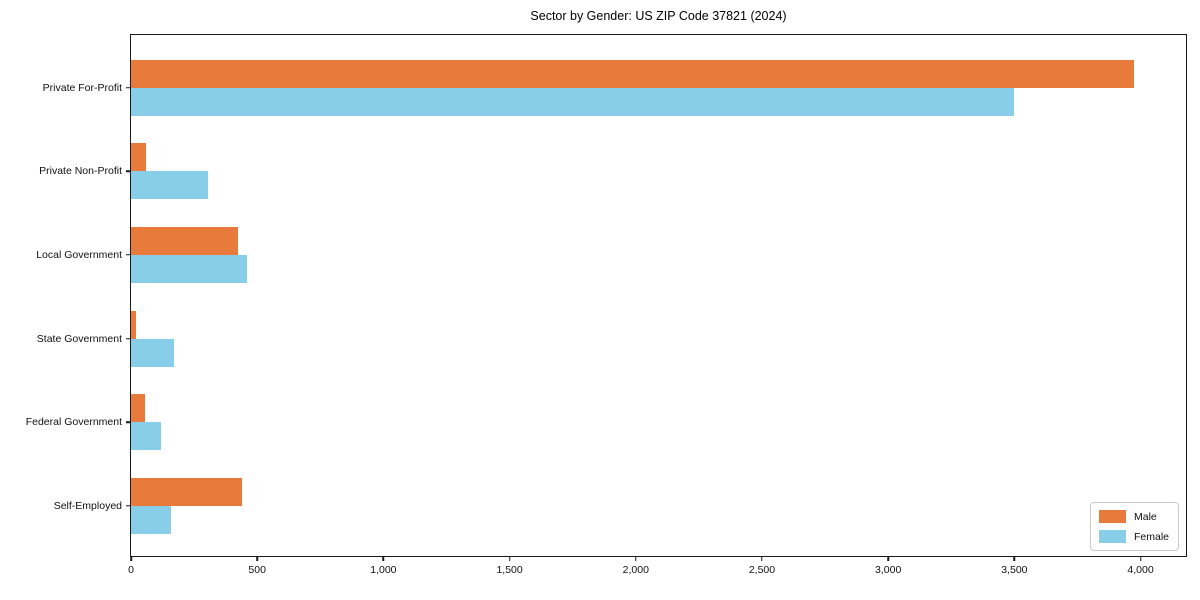 Image resolution: width=1200 pixels, height=600 pixels. Describe the element at coordinates (888, 570) in the screenshot. I see `x-tick-label: 3,000` at that location.